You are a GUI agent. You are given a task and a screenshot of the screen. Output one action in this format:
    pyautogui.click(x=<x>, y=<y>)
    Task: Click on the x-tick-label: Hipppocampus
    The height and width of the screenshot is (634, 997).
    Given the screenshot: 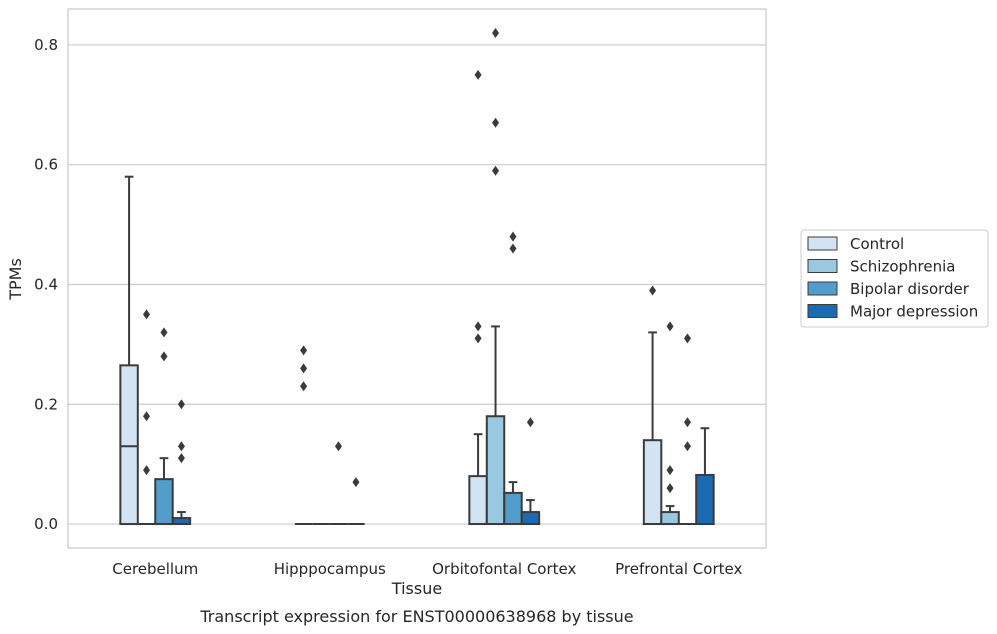 What is the action you would take?
    pyautogui.click(x=330, y=569)
    